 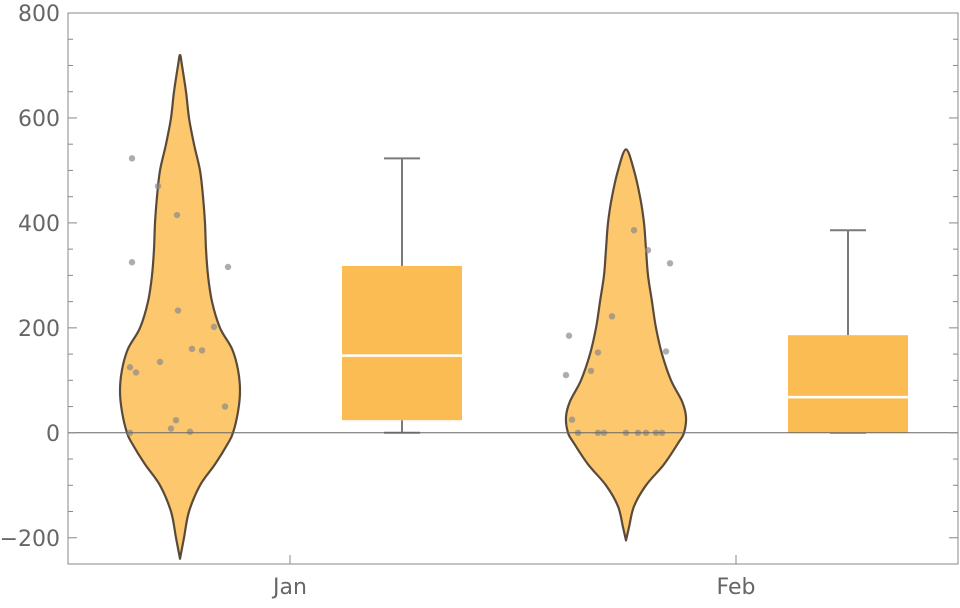 What do you see at coordinates (626, 345) in the screenshot?
I see `violin-feb` at bounding box center [626, 345].